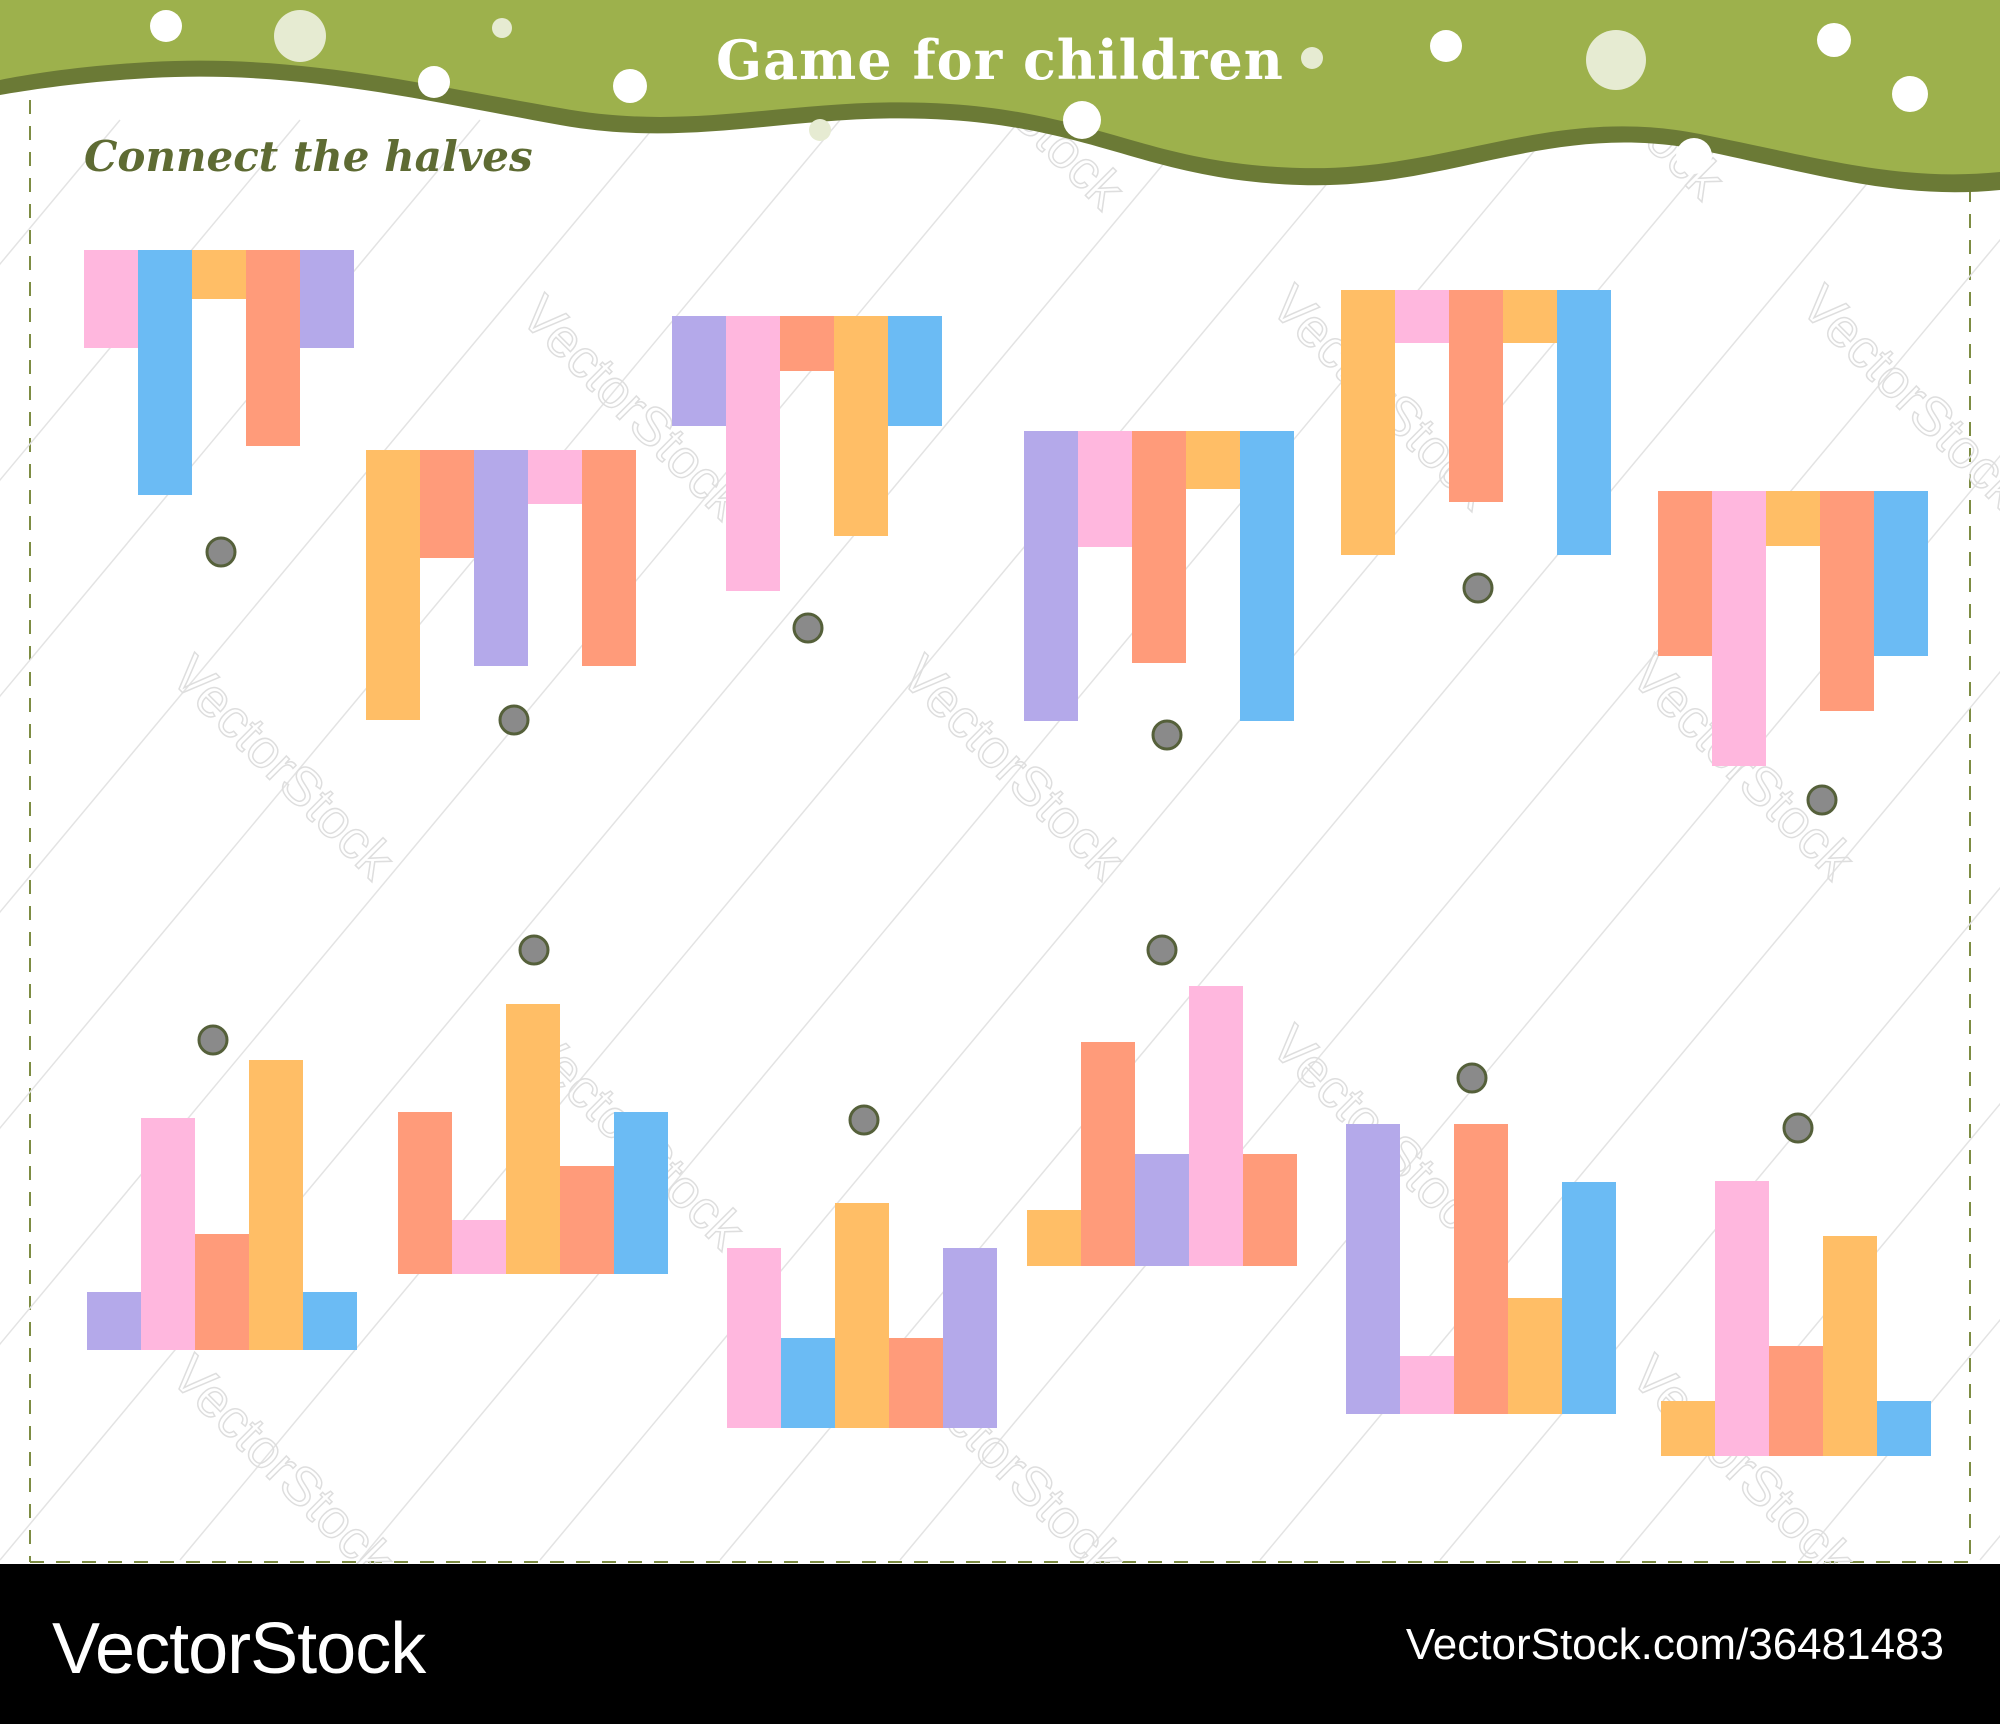 The height and width of the screenshot is (1724, 2000). I want to click on instruction-text: Connect the halves, so click(308, 156).